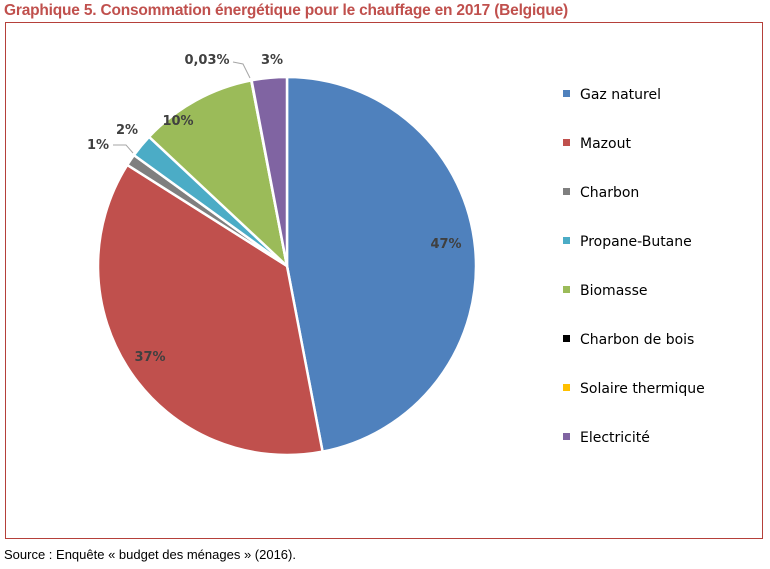 The height and width of the screenshot is (569, 770). What do you see at coordinates (620, 95) in the screenshot?
I see `legend-label-0: Gaz naturel` at bounding box center [620, 95].